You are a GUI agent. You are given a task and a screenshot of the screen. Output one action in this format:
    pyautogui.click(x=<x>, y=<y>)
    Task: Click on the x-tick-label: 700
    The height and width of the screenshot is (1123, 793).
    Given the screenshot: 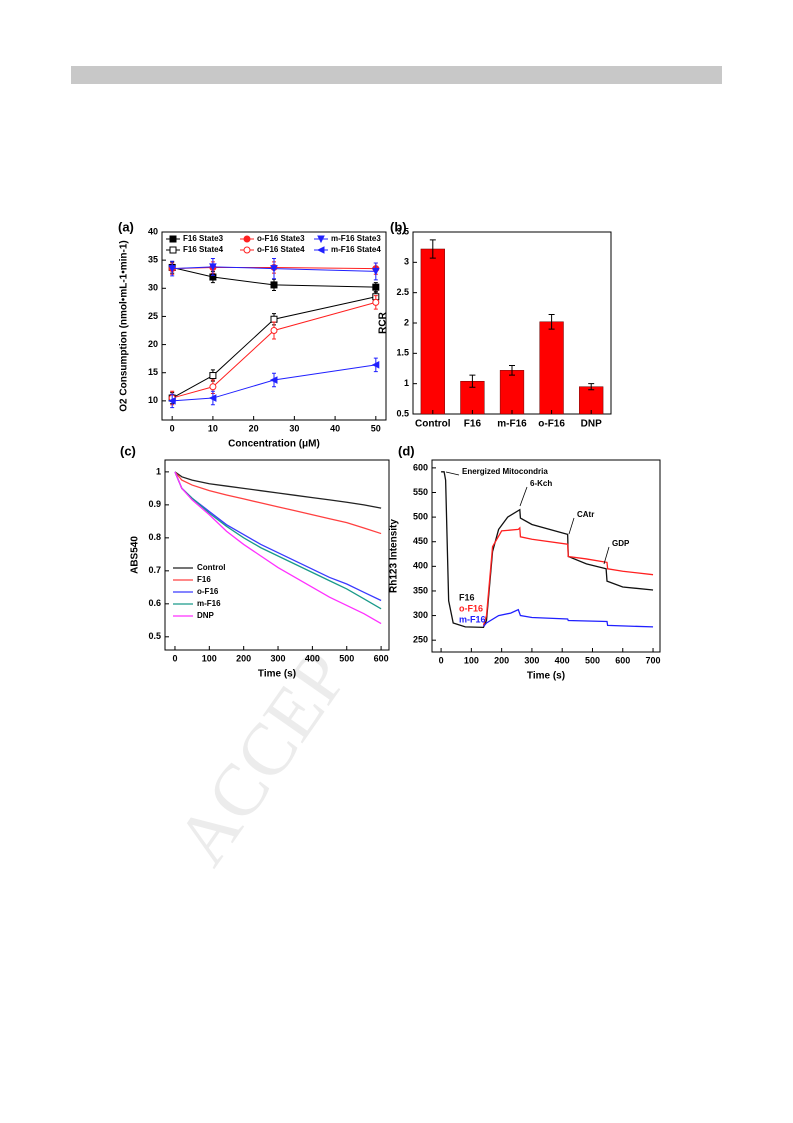 What is the action you would take?
    pyautogui.click(x=653, y=660)
    